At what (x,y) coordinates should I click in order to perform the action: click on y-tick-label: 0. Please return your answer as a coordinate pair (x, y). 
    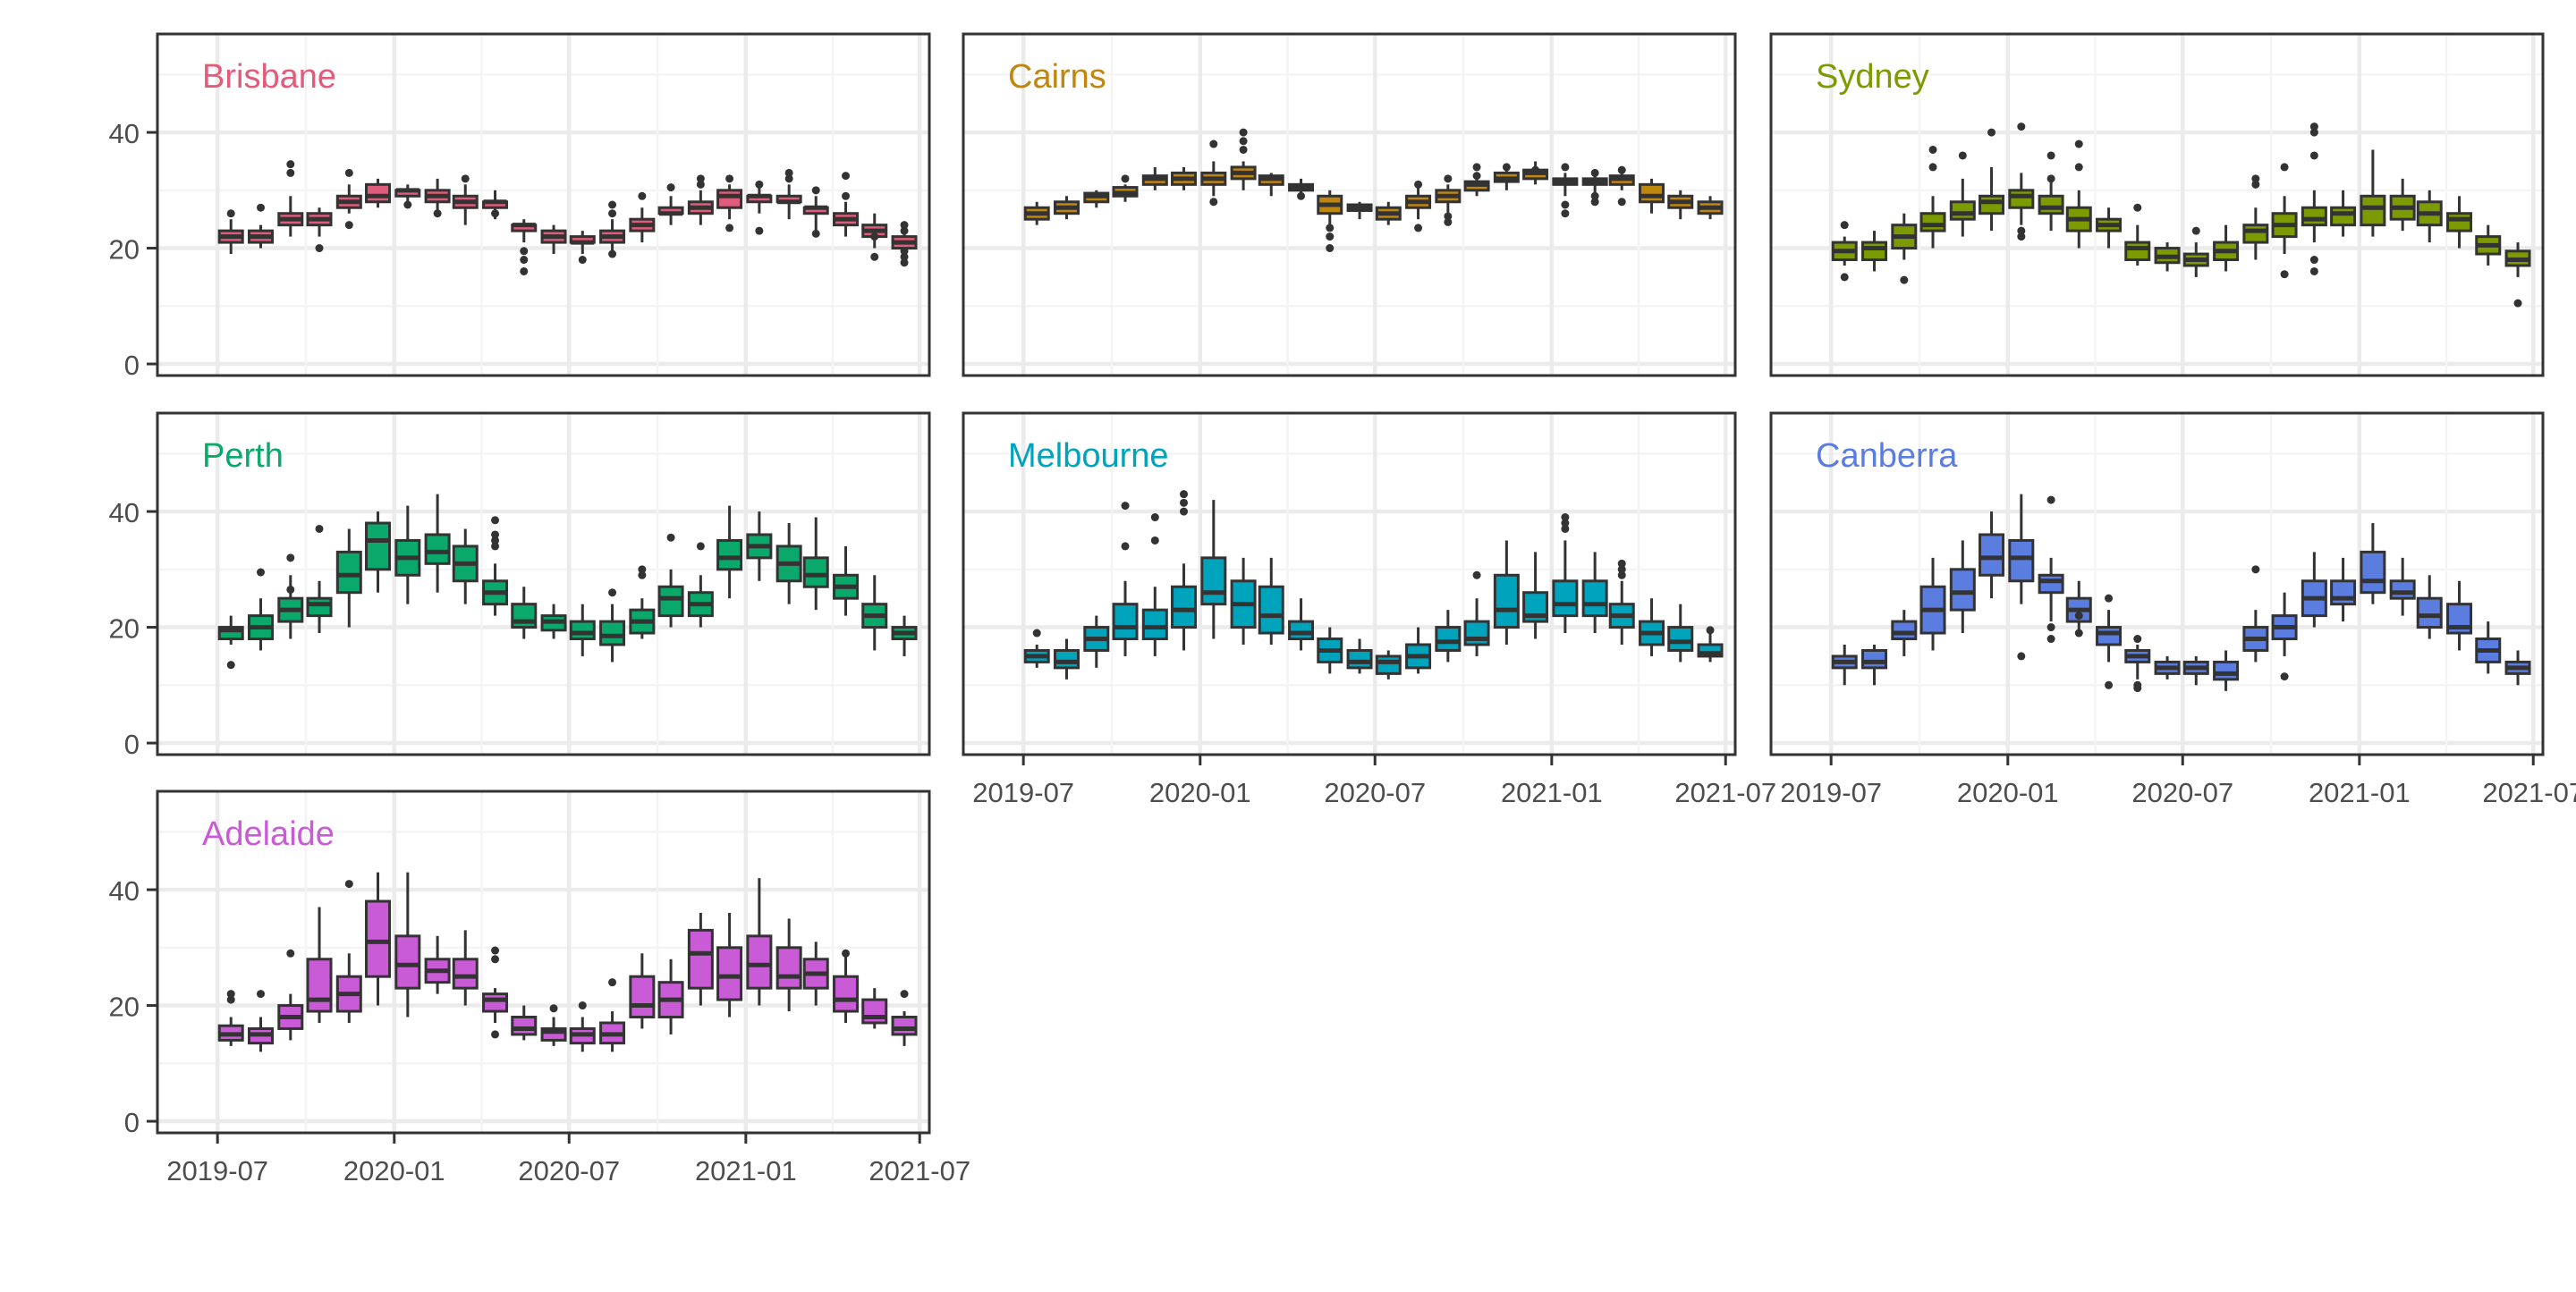
    Looking at the image, I should click on (132, 1123).